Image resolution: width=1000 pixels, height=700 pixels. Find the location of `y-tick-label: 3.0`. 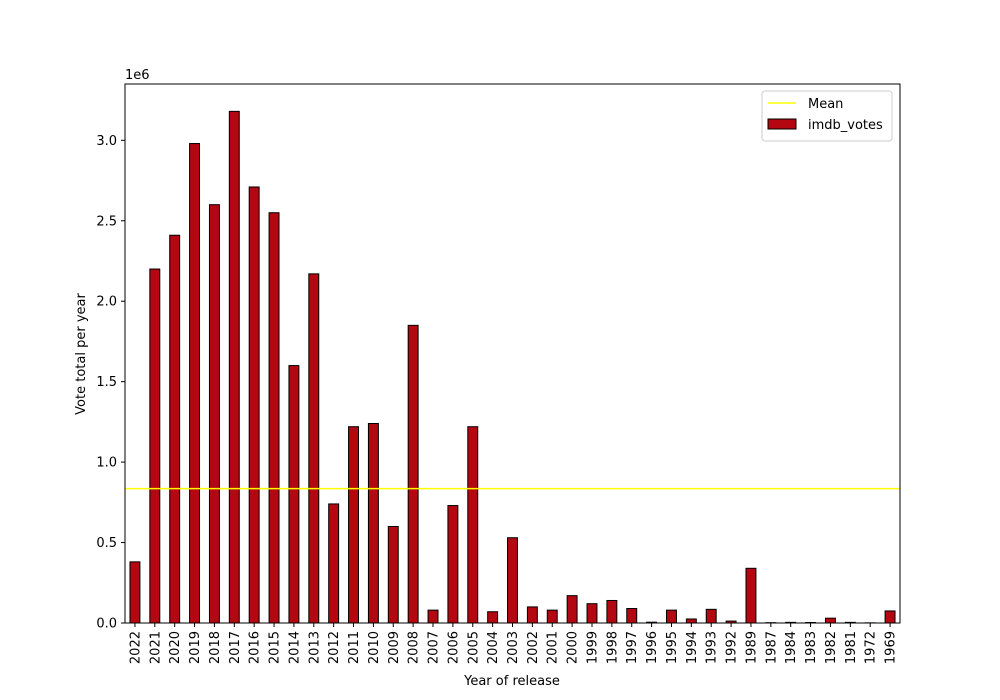

y-tick-label: 3.0 is located at coordinates (106, 141).